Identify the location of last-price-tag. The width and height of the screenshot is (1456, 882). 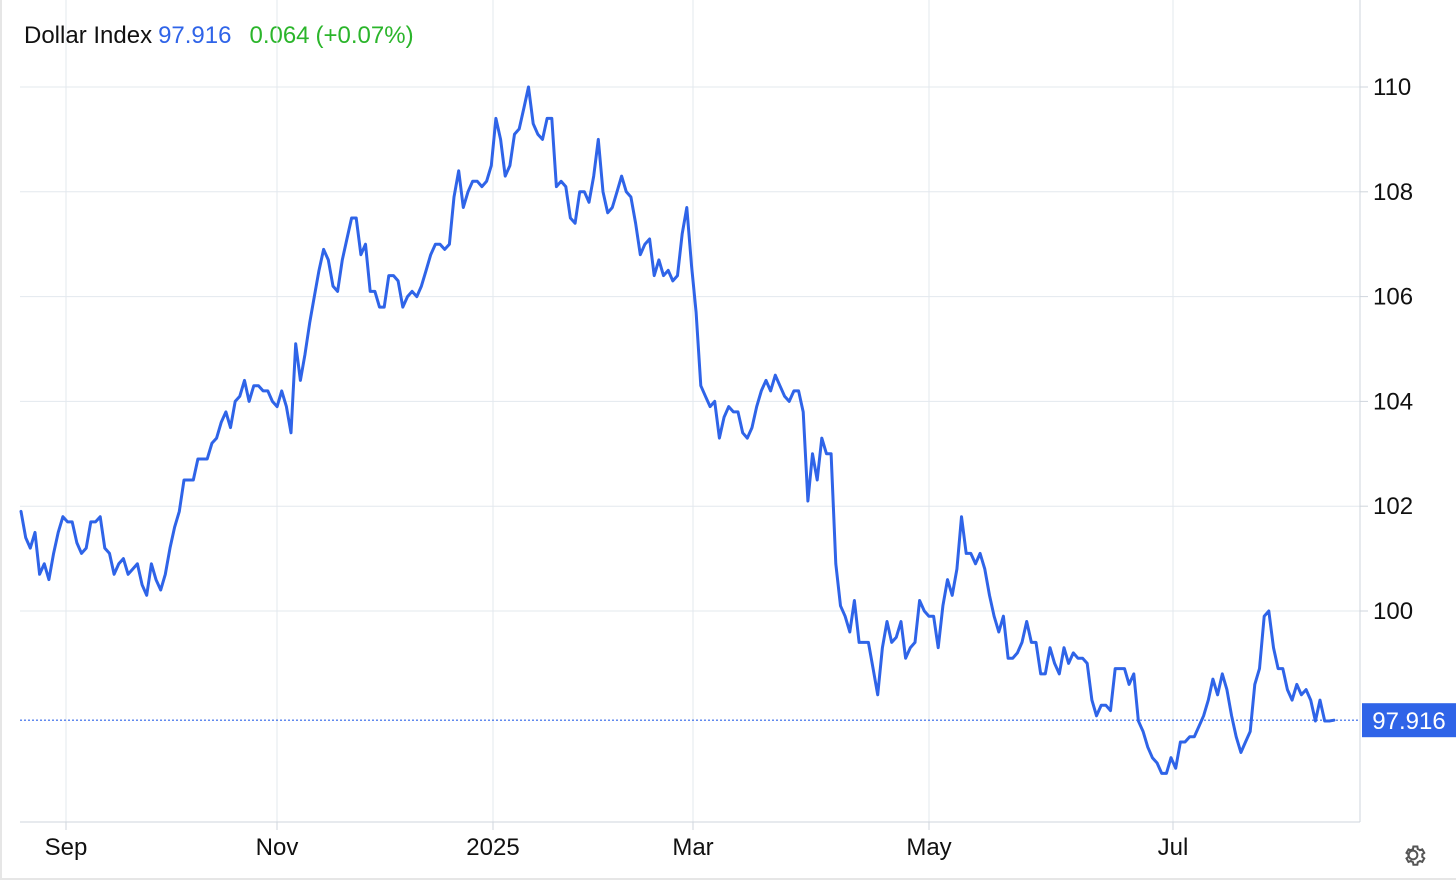
(1409, 720).